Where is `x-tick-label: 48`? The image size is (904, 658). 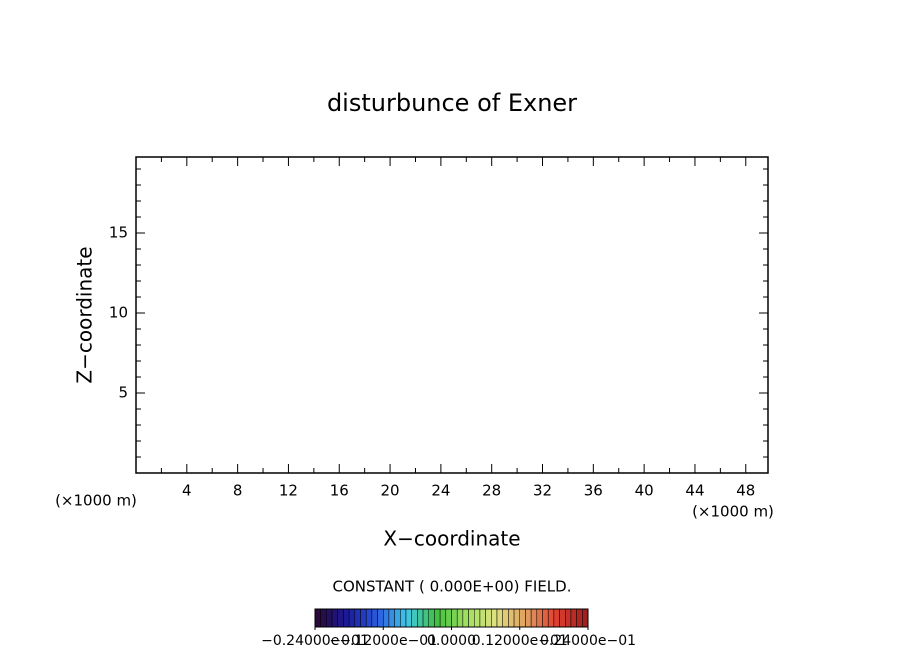 x-tick-label: 48 is located at coordinates (745, 491).